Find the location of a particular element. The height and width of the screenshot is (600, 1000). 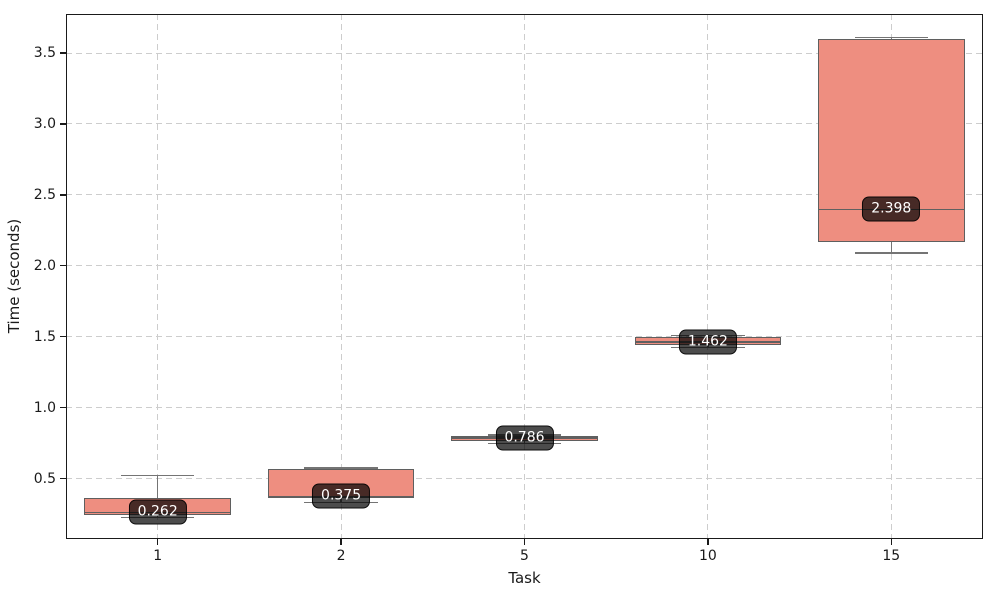

y-axis-label: Time (seconds) is located at coordinates (14, 275).